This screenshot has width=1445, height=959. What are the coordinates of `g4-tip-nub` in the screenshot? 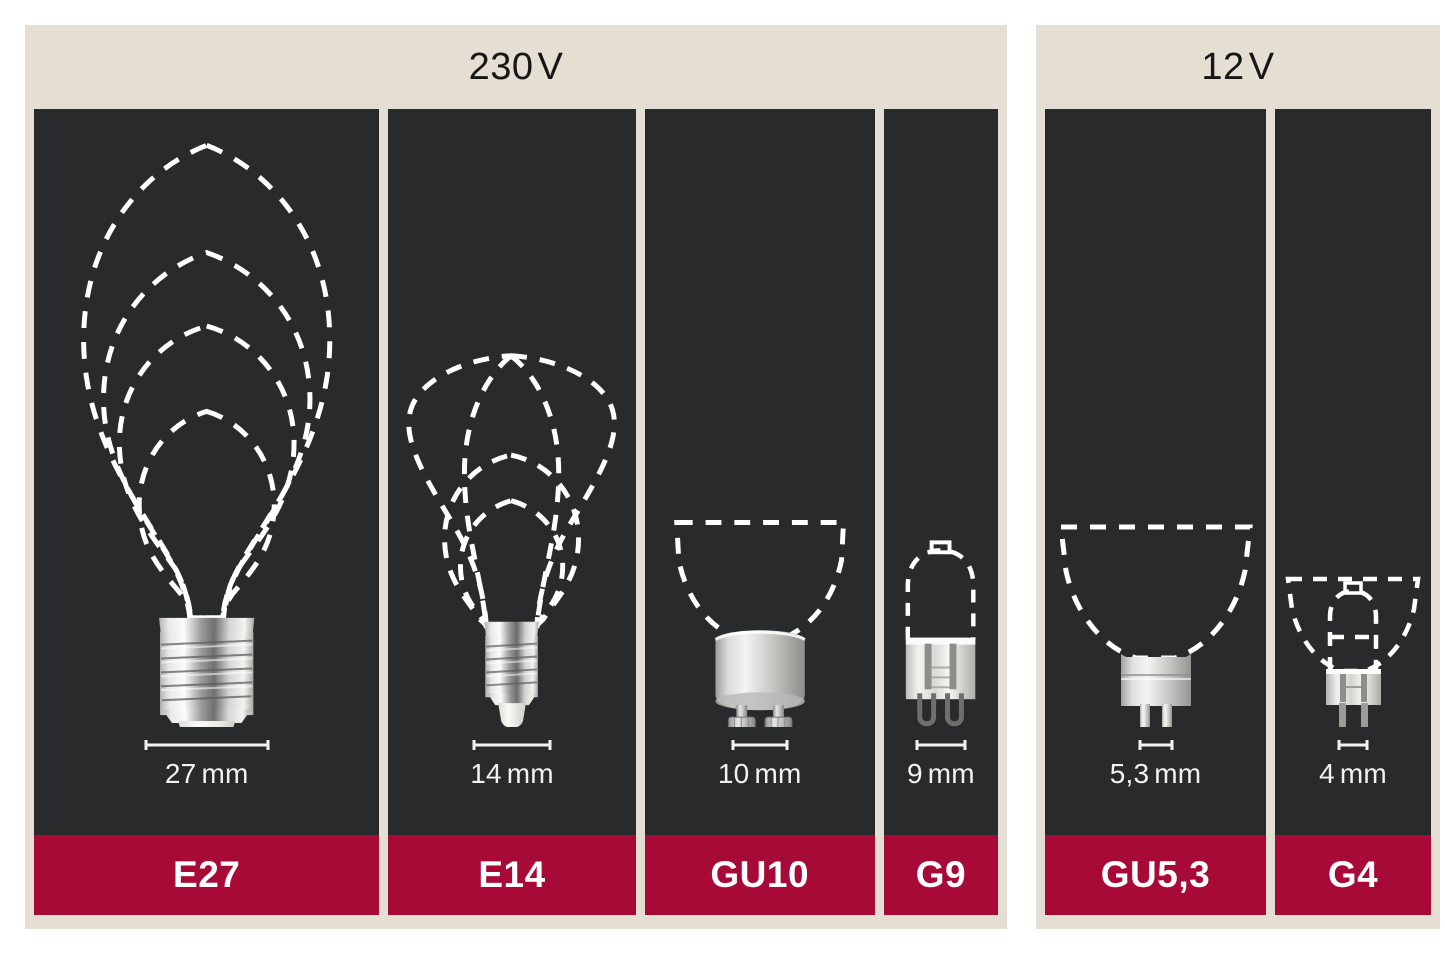 It's located at (1353, 588).